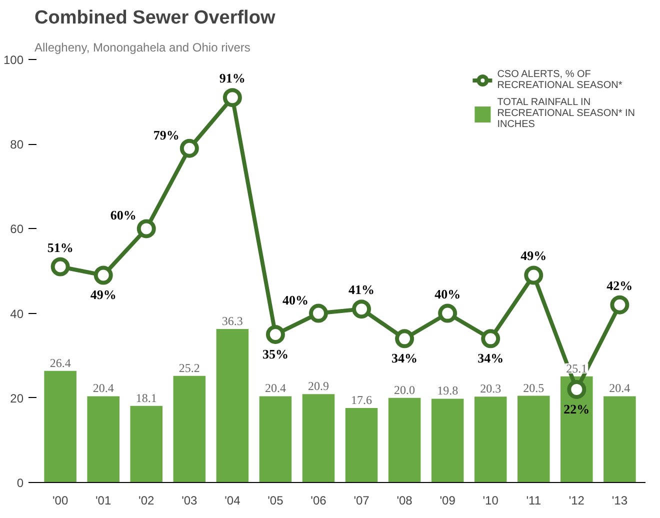  What do you see at coordinates (123, 215) in the screenshot?
I see `data-label: 60%` at bounding box center [123, 215].